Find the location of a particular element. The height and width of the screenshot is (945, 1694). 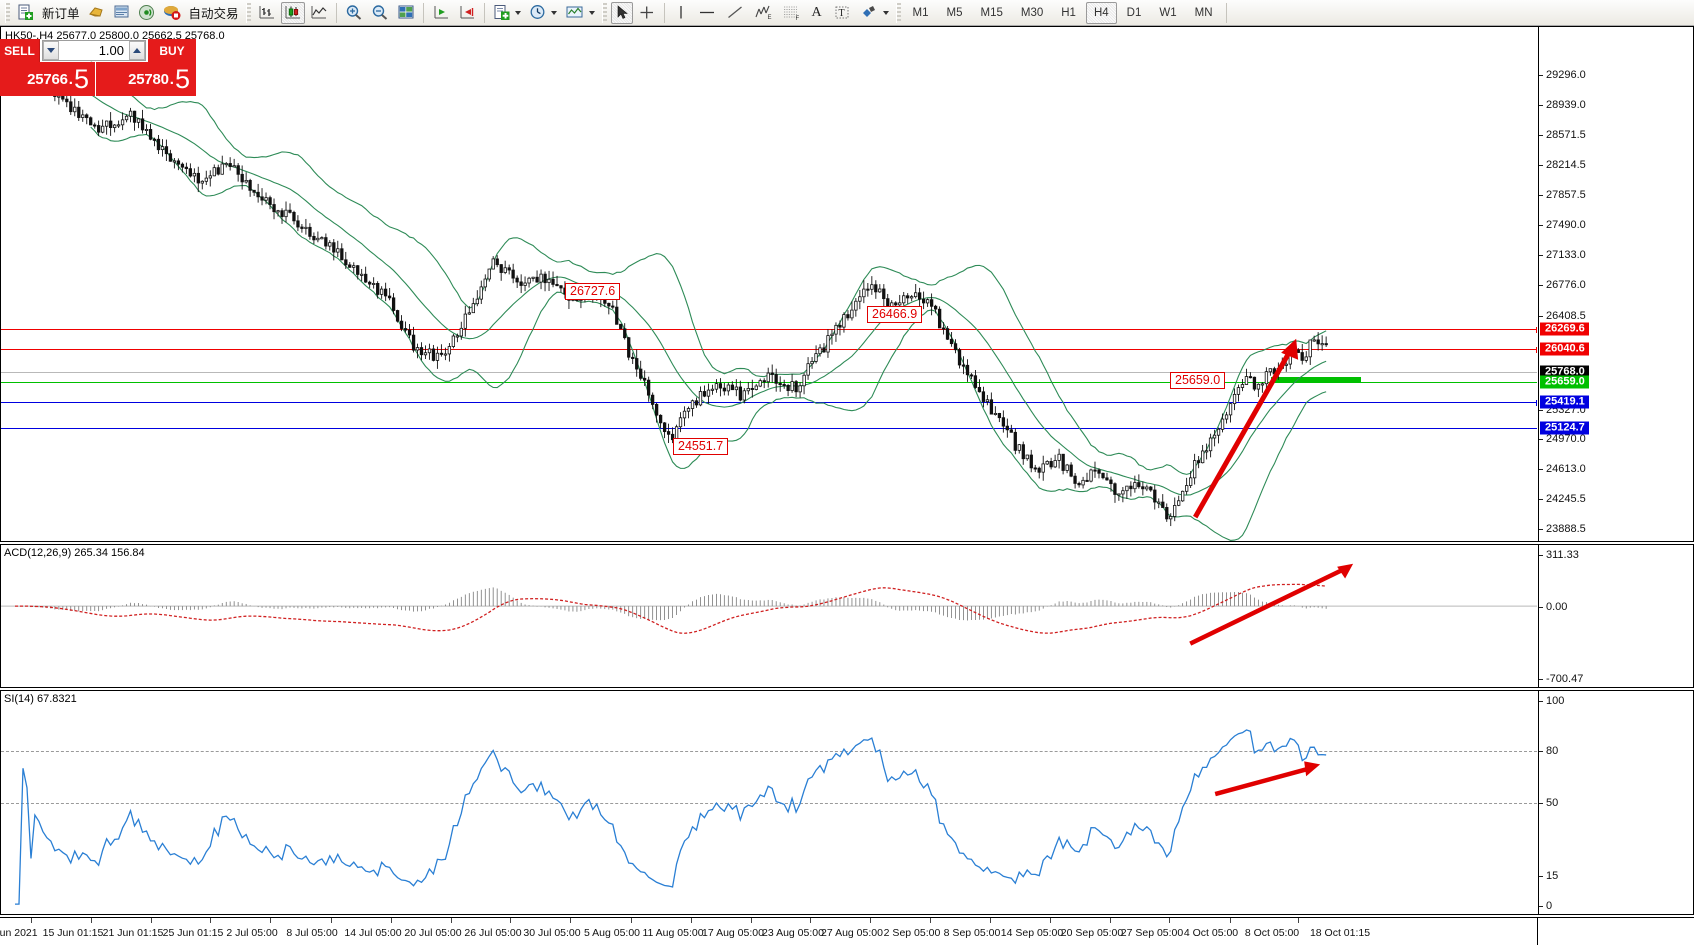

chevron-down-icon is located at coordinates (517, 12).